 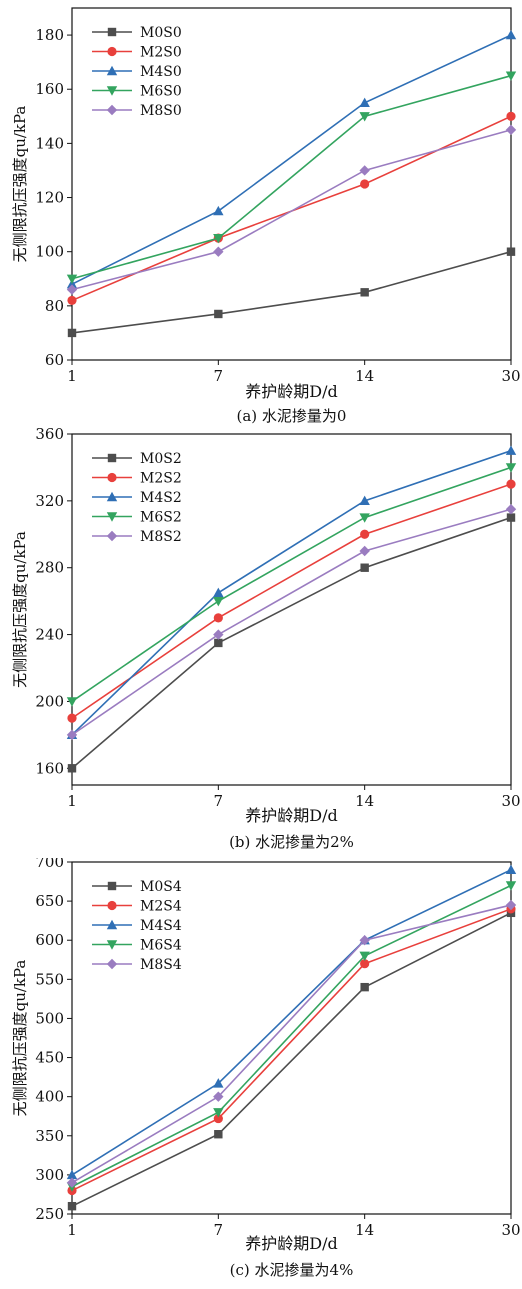 What do you see at coordinates (49, 1058) in the screenshot?
I see `chart2-y-tick-label: 450` at bounding box center [49, 1058].